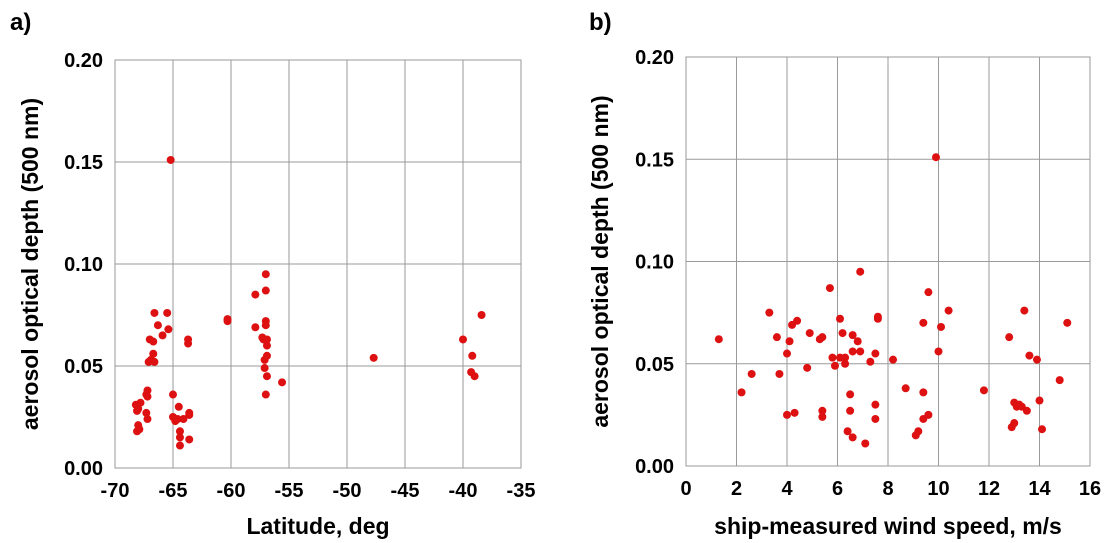  I want to click on panel-b-x-tick-label: 2, so click(736, 489).